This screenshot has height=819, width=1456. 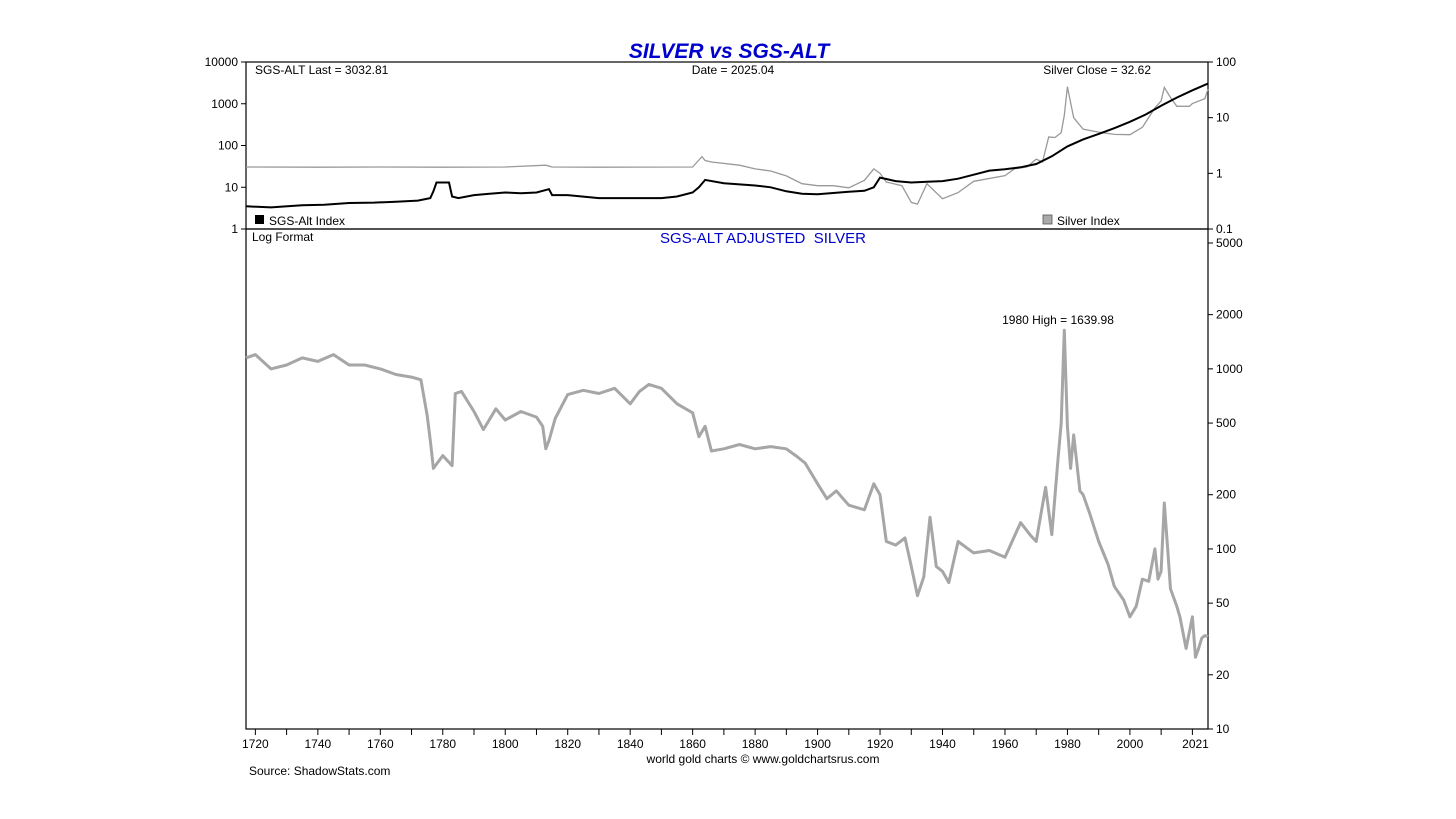 What do you see at coordinates (1229, 315) in the screenshot?
I see `lower-right-tick-label: 2000` at bounding box center [1229, 315].